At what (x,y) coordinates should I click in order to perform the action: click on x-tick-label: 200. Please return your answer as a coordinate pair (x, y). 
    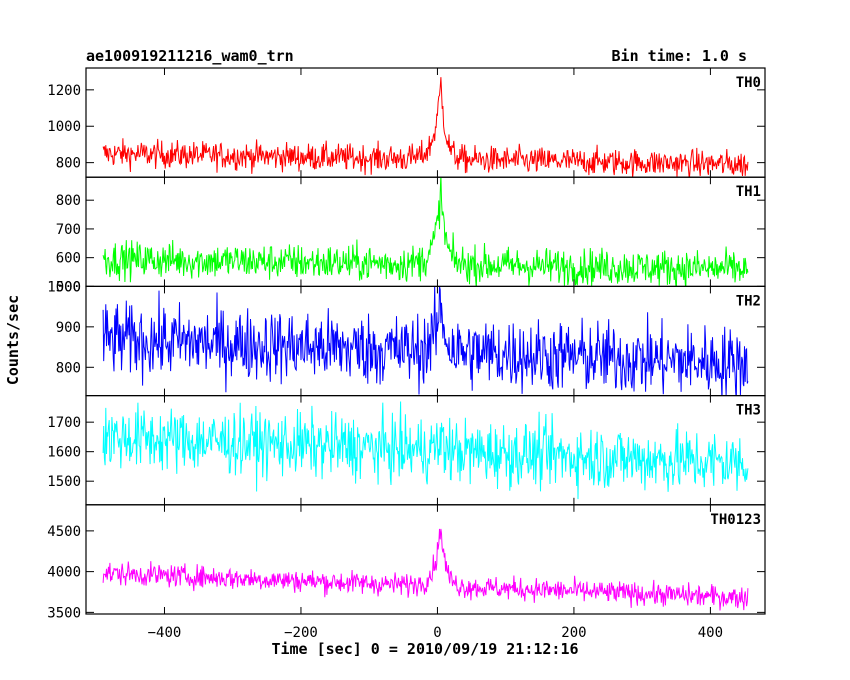
    Looking at the image, I should click on (573, 633).